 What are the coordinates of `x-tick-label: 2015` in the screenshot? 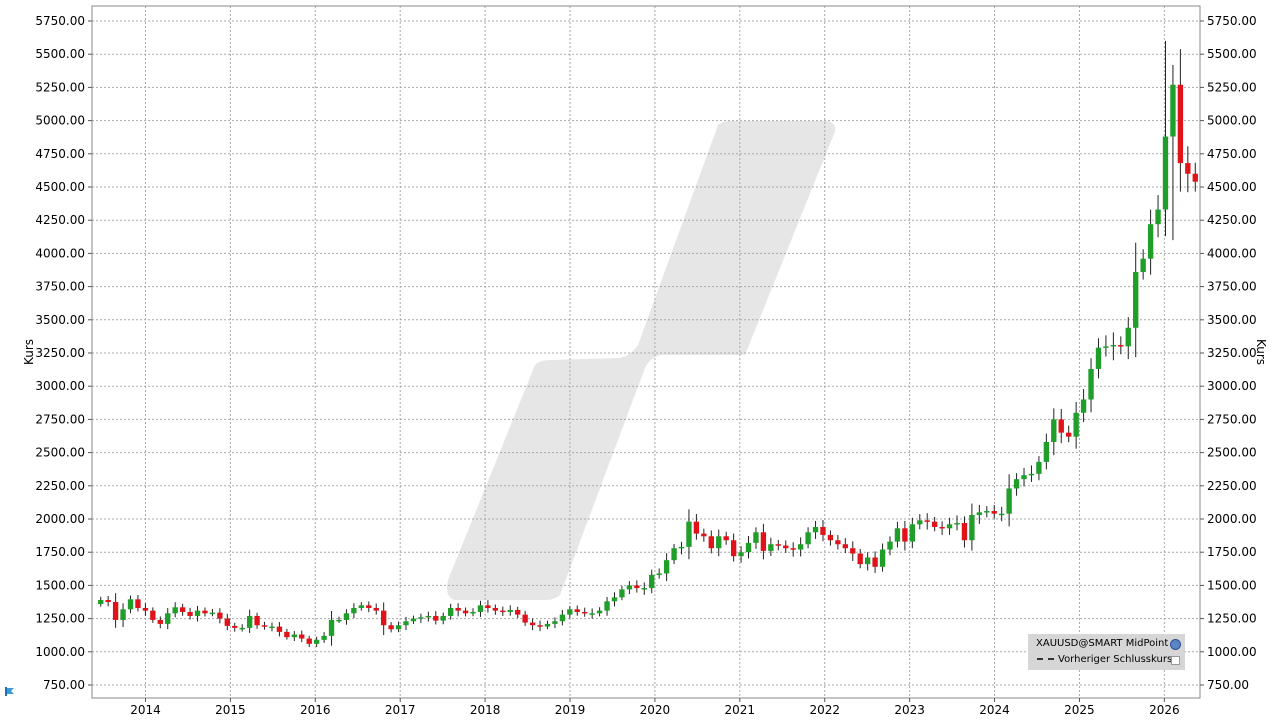 It's located at (230, 710).